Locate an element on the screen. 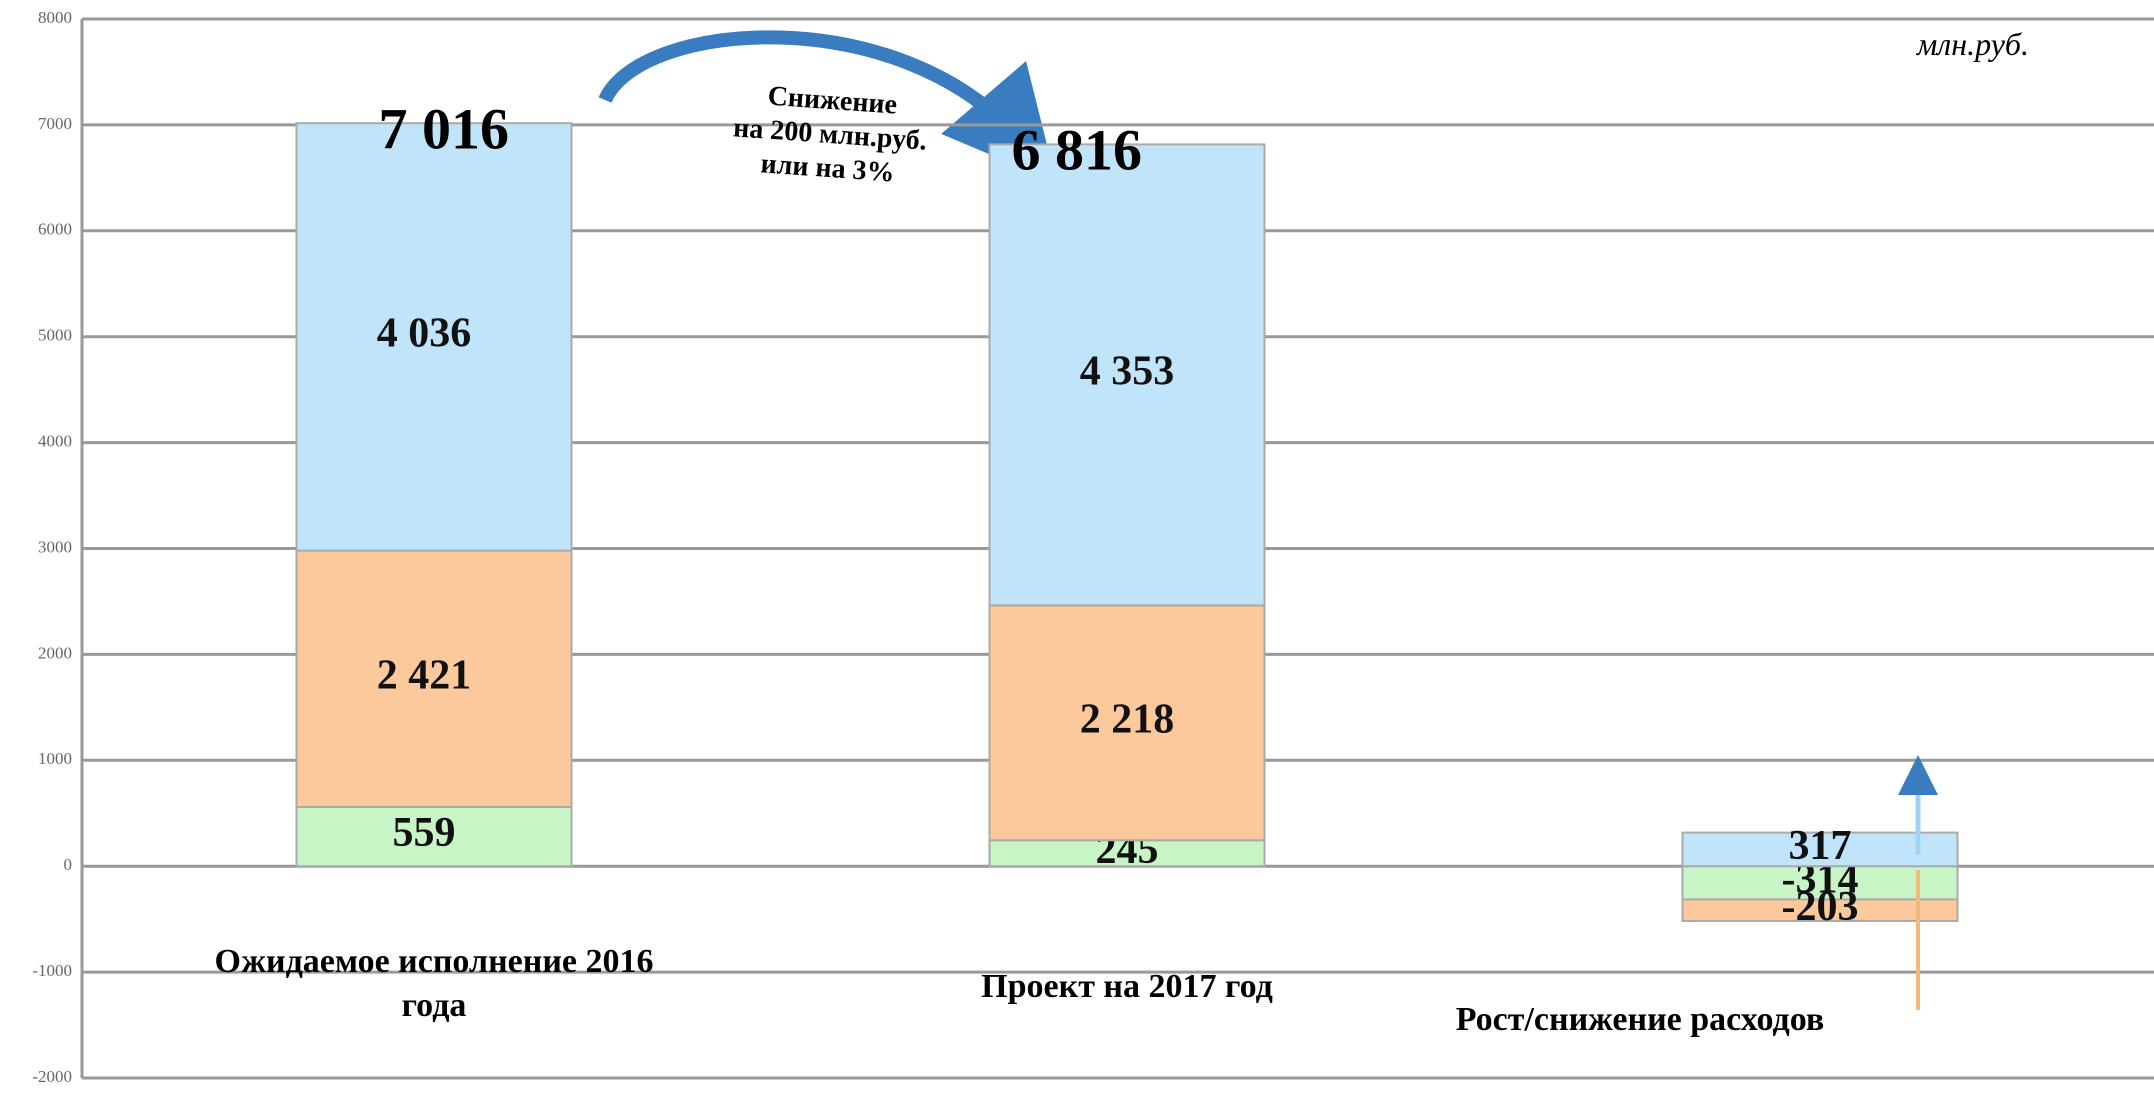  value-label: 2 421 is located at coordinates (424, 675).